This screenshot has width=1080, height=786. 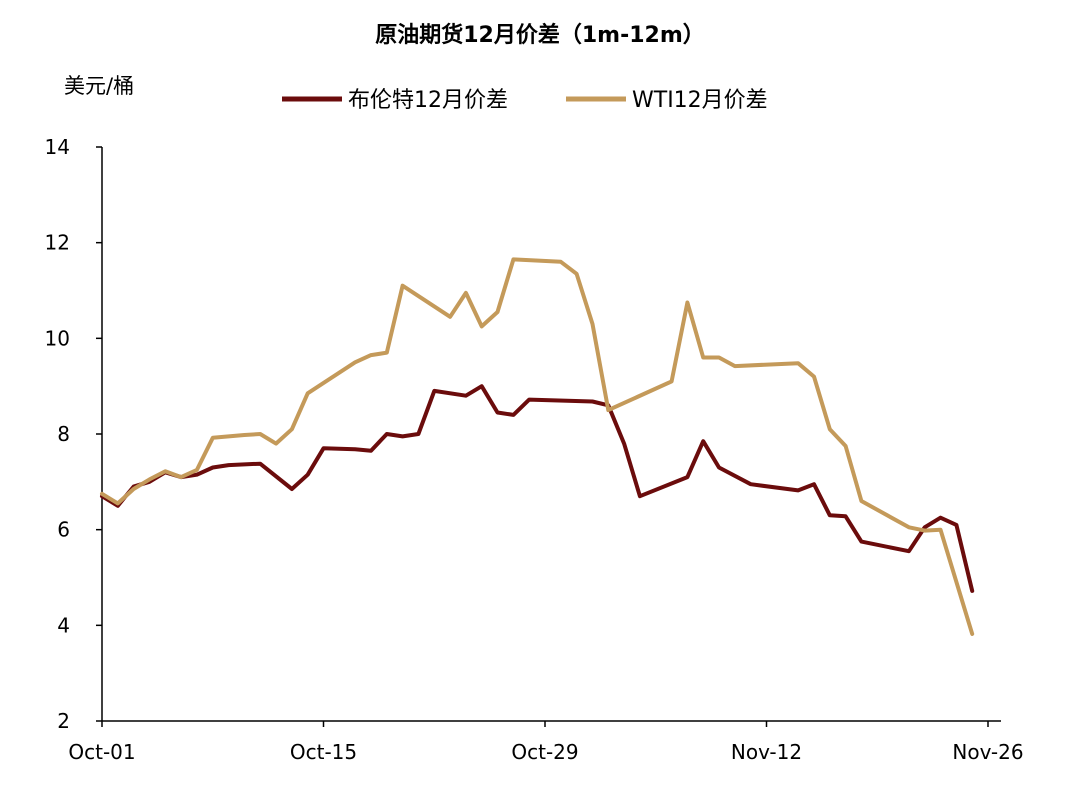 I want to click on y-tick-label: 2, so click(x=63, y=721).